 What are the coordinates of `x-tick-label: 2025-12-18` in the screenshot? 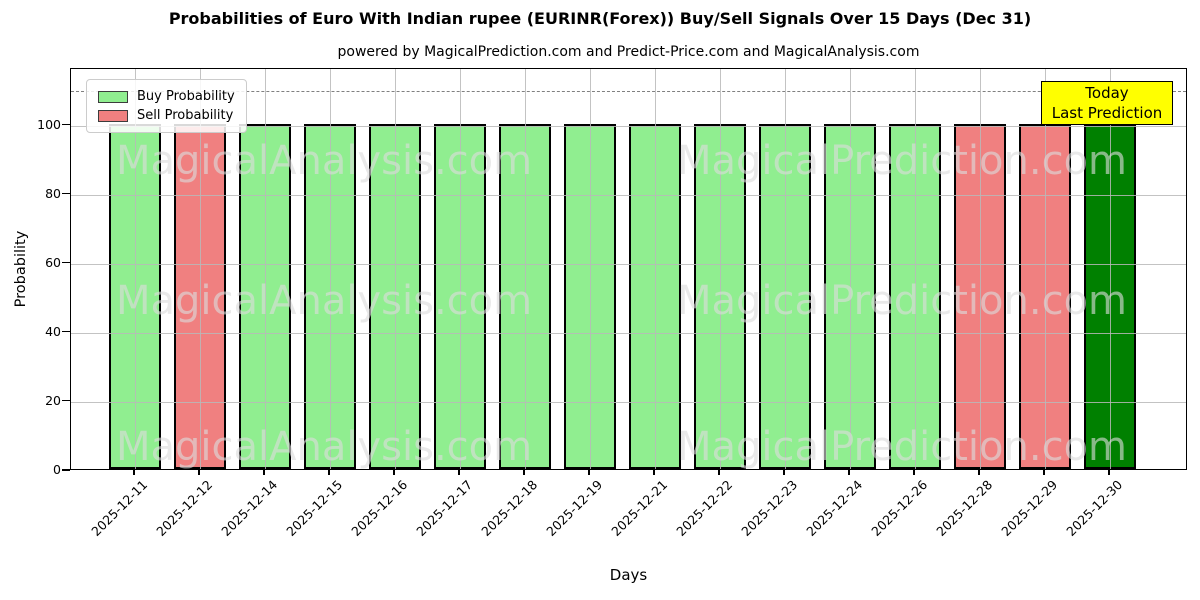 It's located at (509, 508).